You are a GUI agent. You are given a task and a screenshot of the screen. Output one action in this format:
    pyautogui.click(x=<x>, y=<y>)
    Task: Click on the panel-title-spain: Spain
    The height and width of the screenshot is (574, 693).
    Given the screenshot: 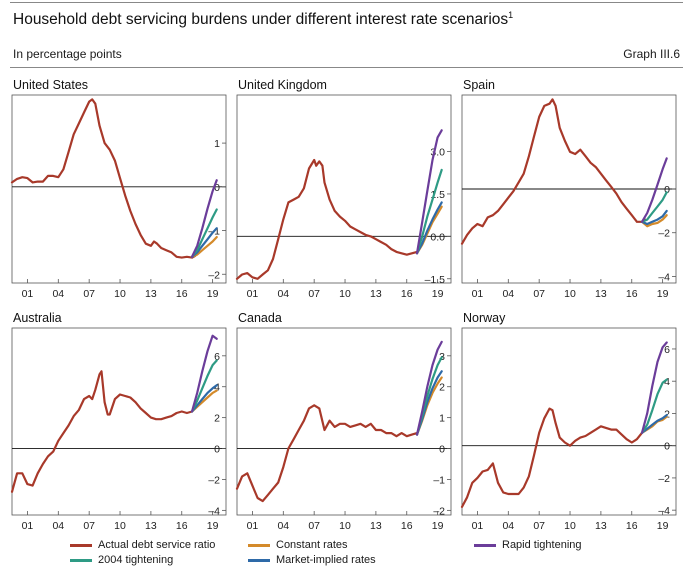 What is the action you would take?
    pyautogui.click(x=479, y=85)
    